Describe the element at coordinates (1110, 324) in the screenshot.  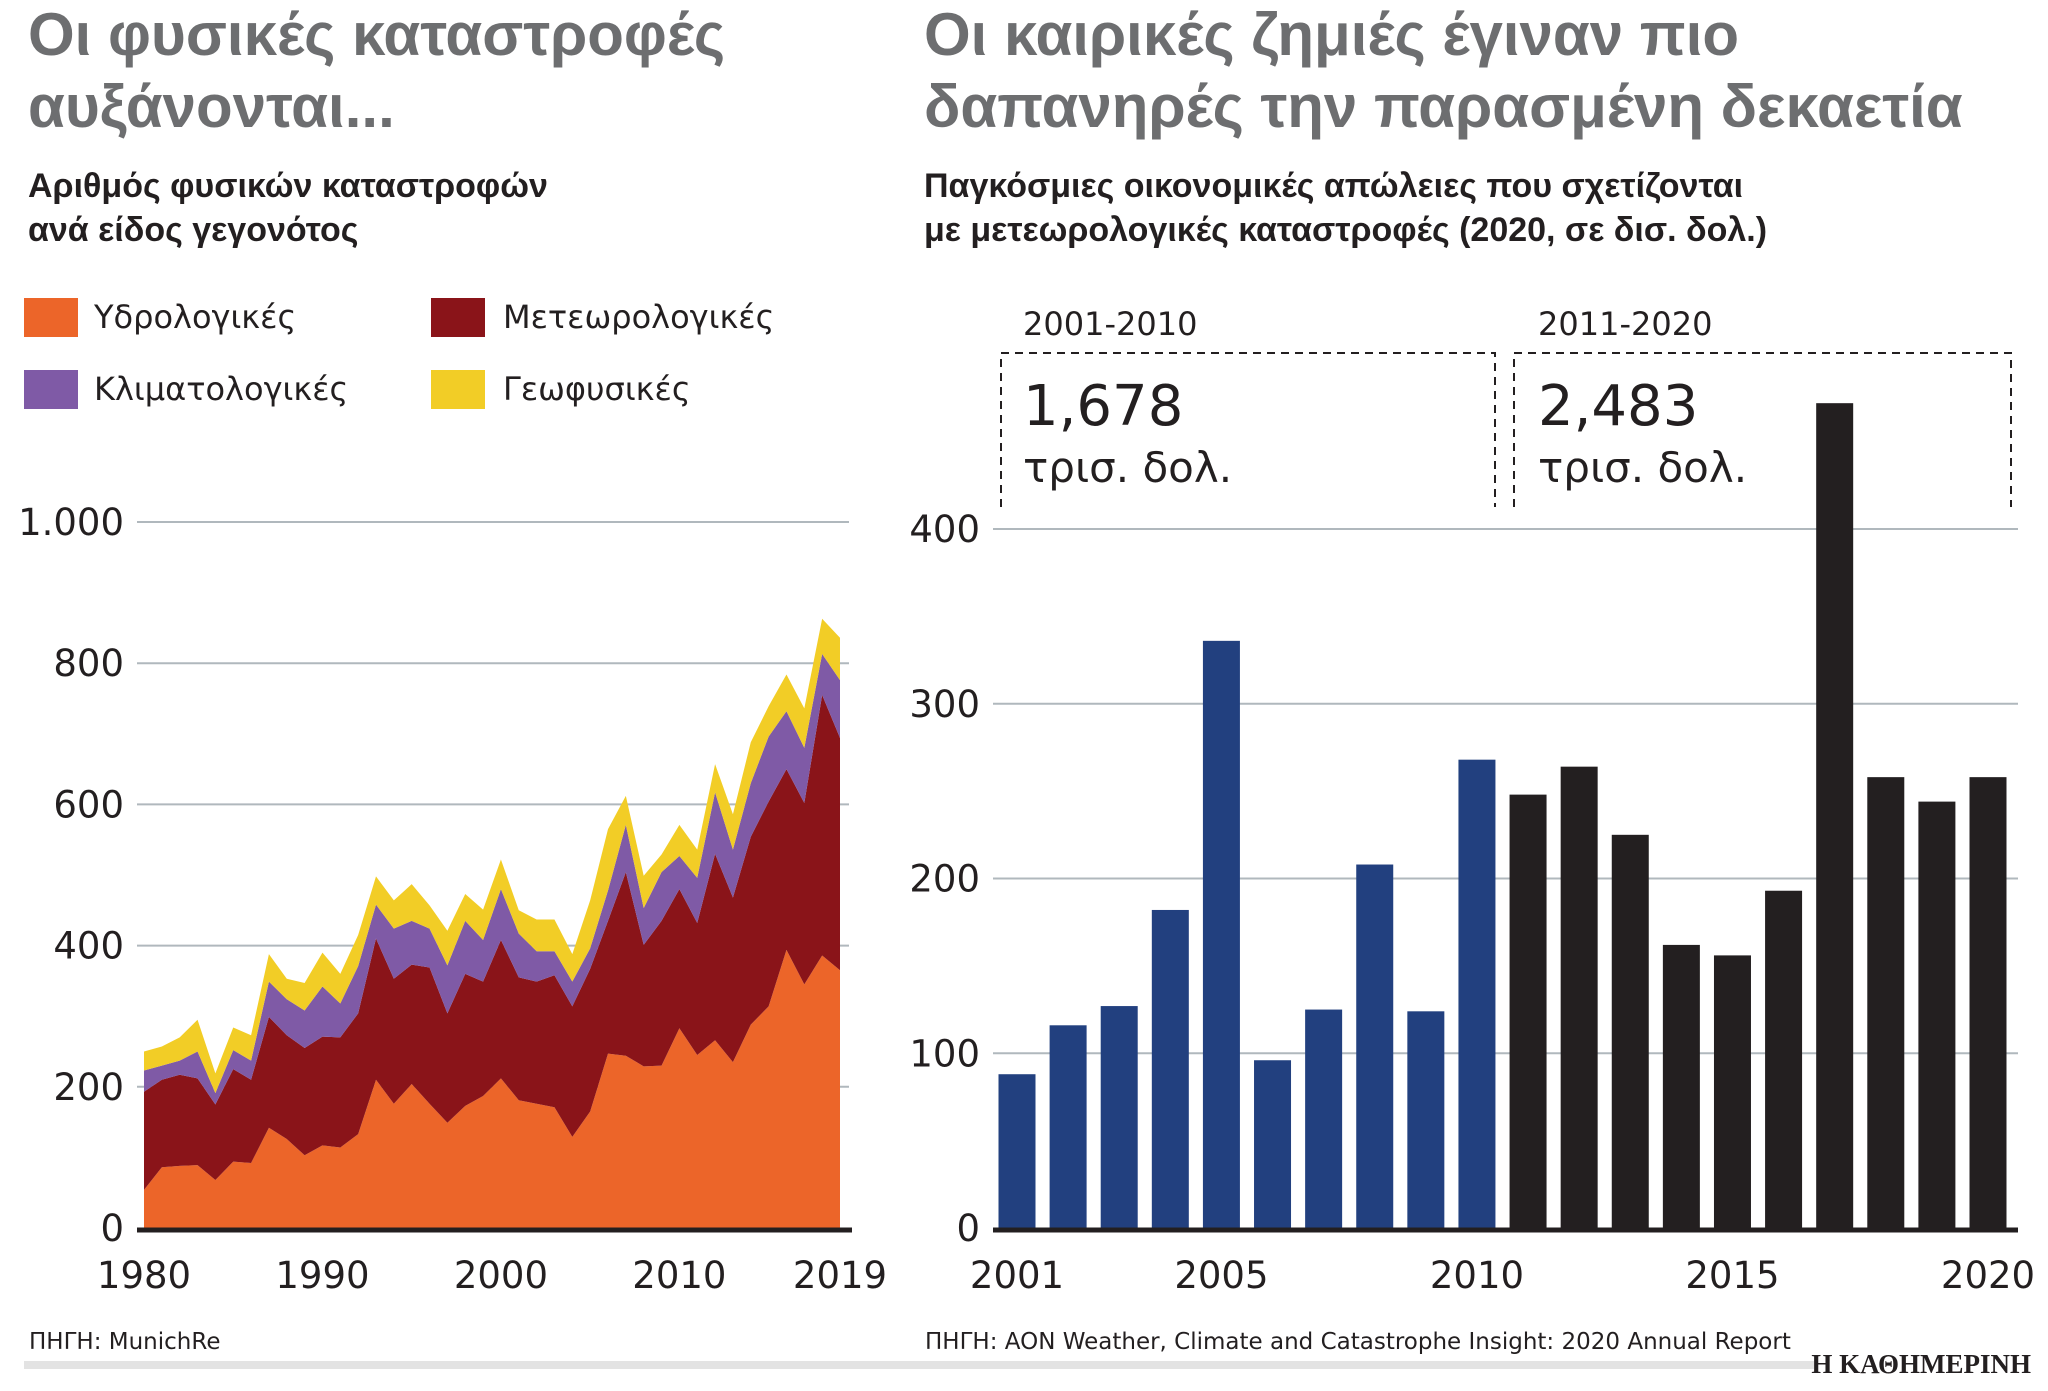
I see `annotation-period: 2001-2010` at that location.